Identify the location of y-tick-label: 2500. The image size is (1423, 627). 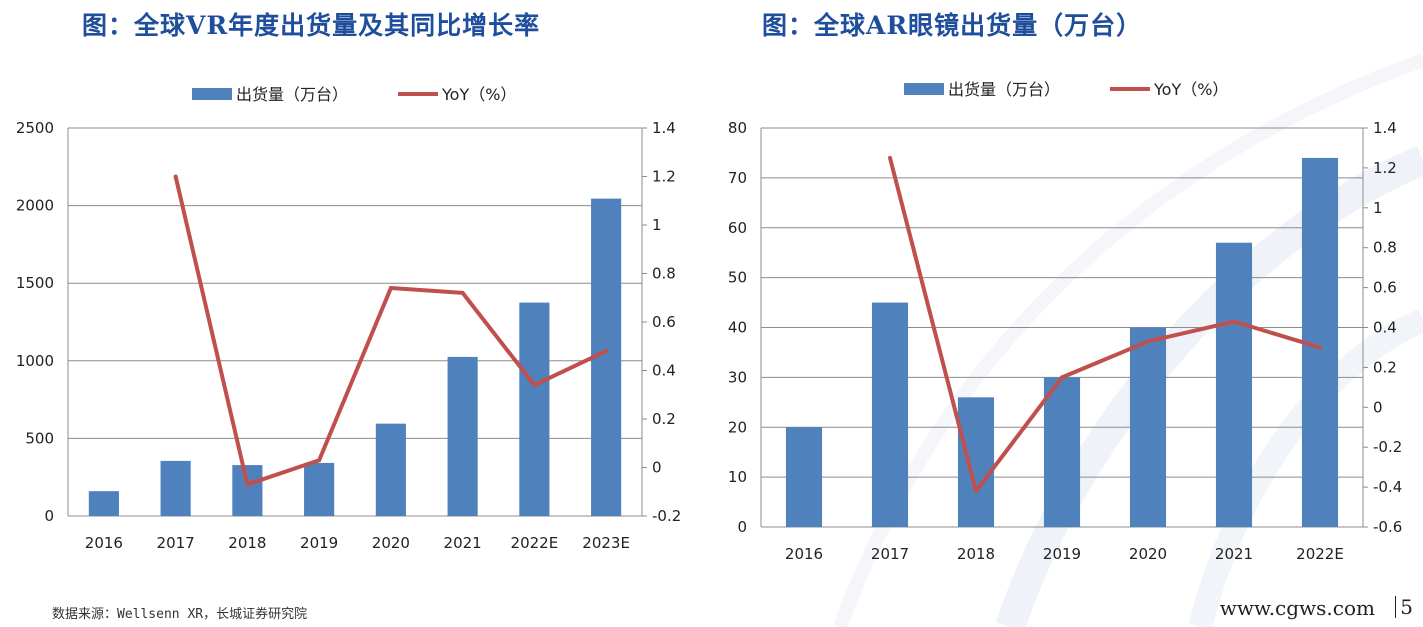
(35, 128).